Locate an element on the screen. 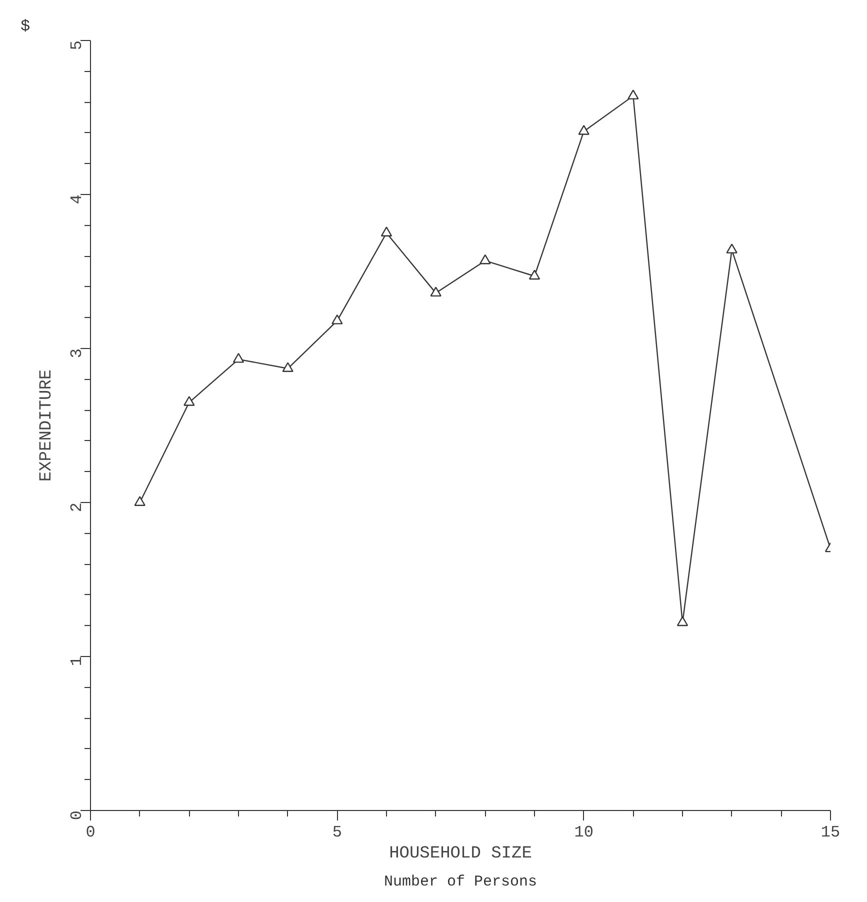 Image resolution: width=867 pixels, height=902 pixels. y-tick-label: 4 is located at coordinates (77, 199).